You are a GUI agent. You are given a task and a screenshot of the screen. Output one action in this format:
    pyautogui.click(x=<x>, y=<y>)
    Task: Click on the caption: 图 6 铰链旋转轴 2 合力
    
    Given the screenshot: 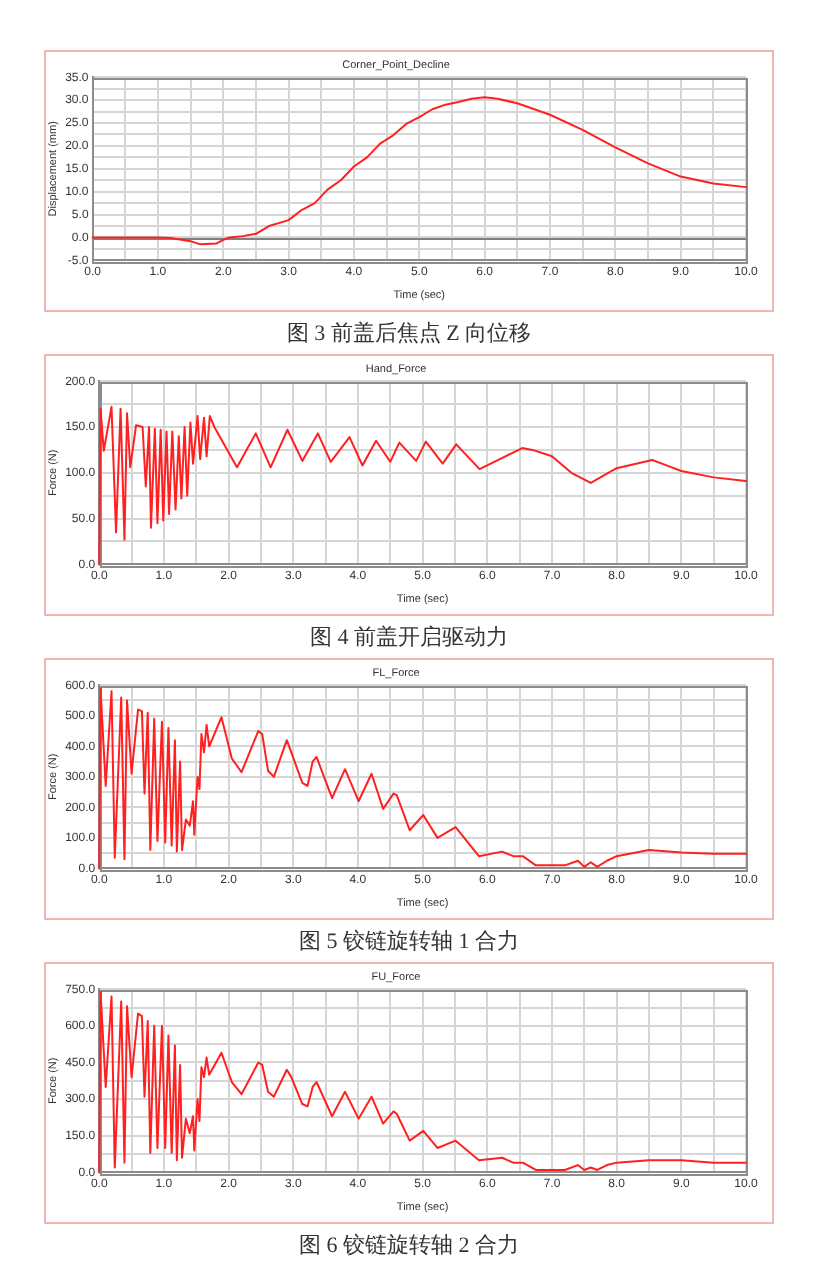 What is the action you would take?
    pyautogui.click(x=409, y=1246)
    